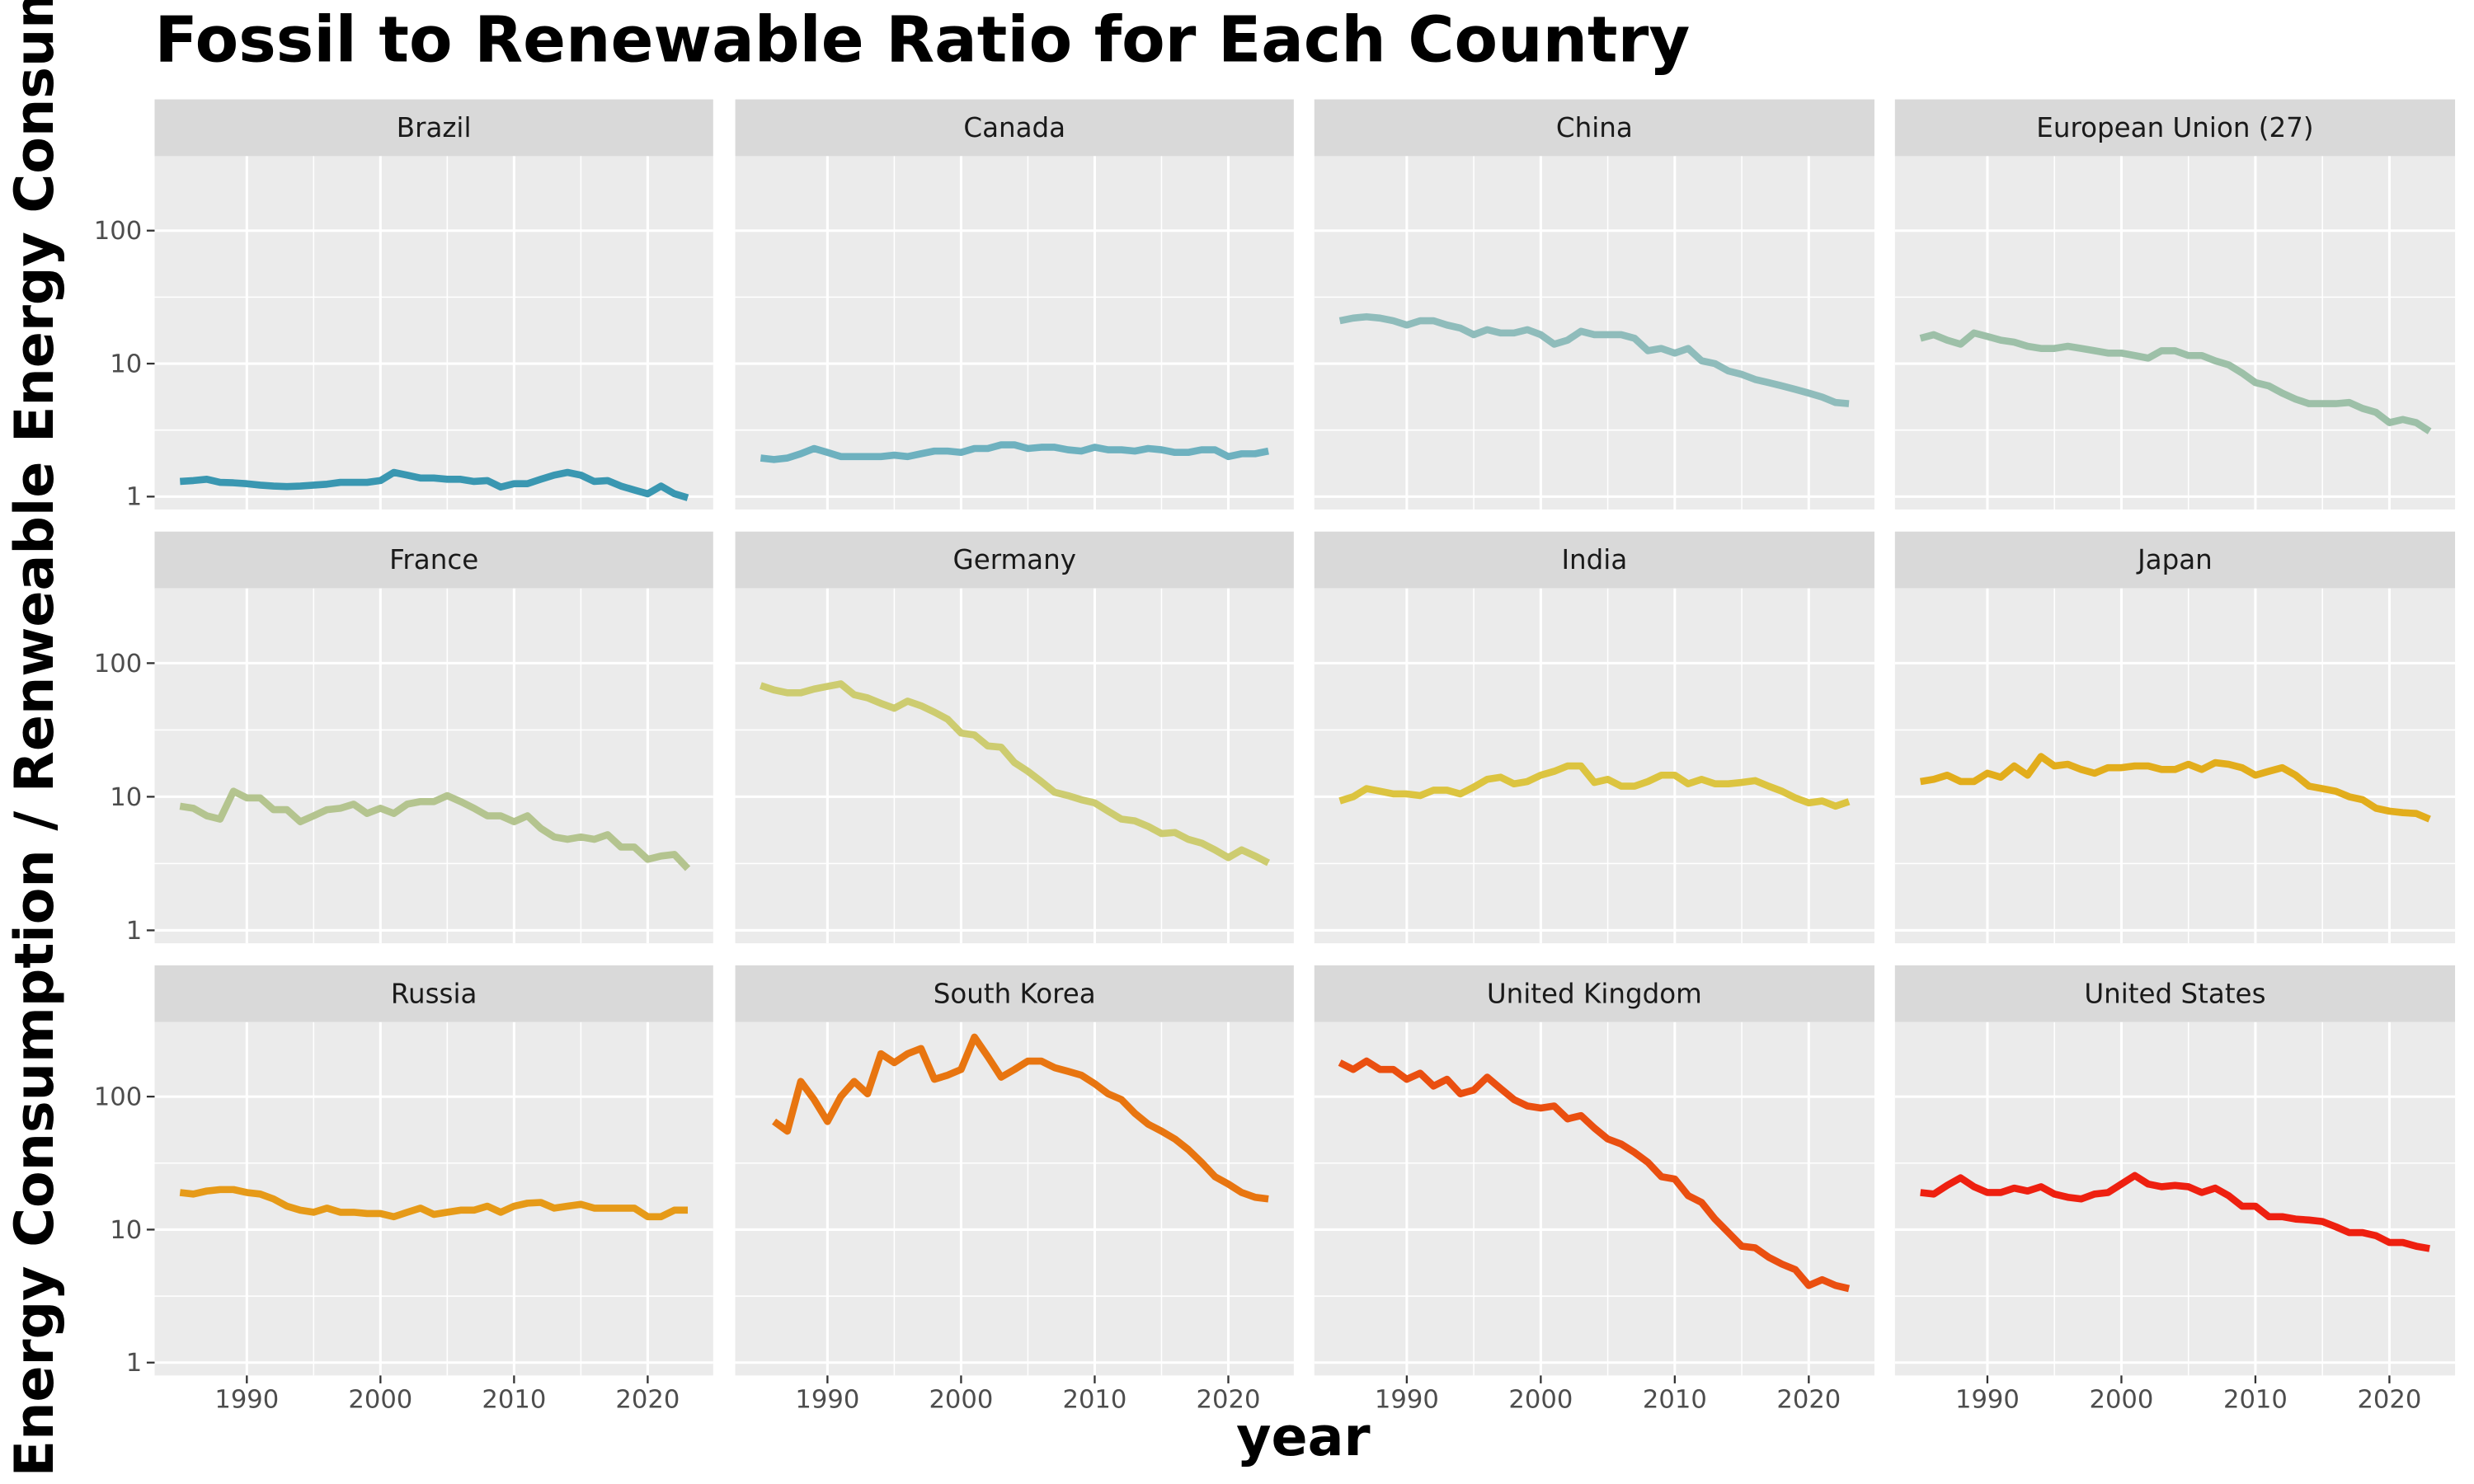 The image size is (2474, 1484). I want to click on facet-panel: South Korea 1990 2000 2010 2020, so click(1014, 1189).